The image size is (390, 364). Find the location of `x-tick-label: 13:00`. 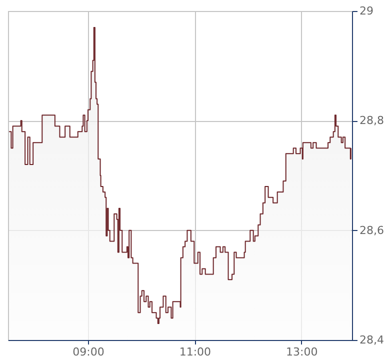

x-tick-label: 13:00 is located at coordinates (302, 352).